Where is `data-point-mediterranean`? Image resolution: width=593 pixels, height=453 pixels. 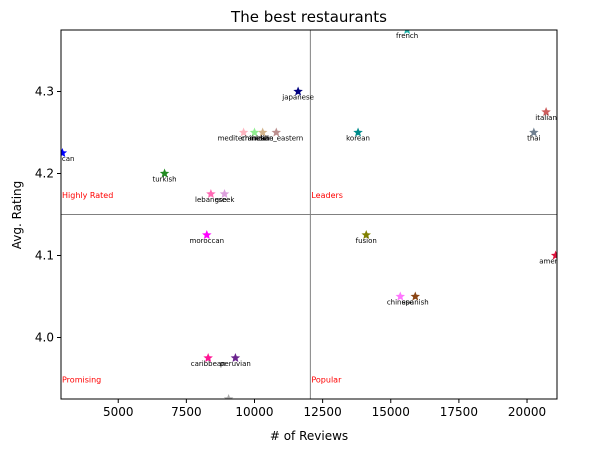 data-point-mediterranean is located at coordinates (243, 132).